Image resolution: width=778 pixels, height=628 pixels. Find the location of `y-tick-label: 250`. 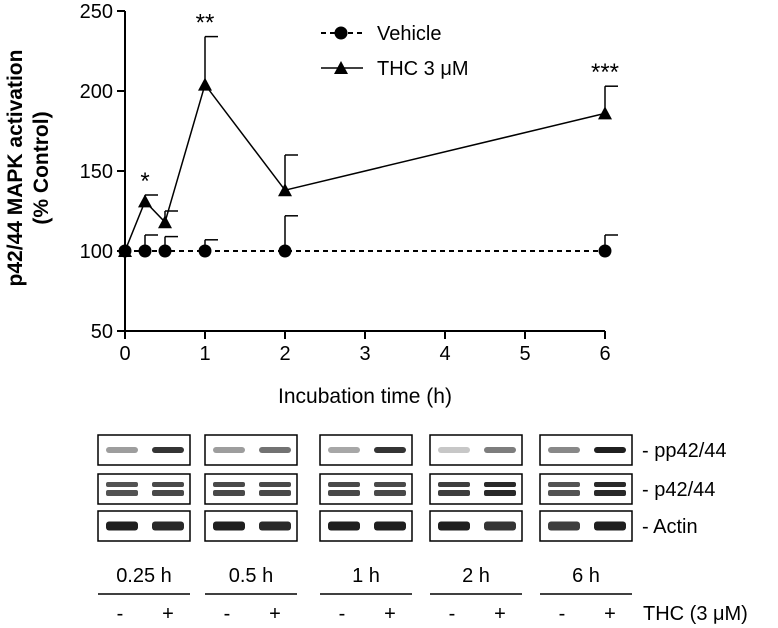

y-tick-label: 250 is located at coordinates (96, 12).